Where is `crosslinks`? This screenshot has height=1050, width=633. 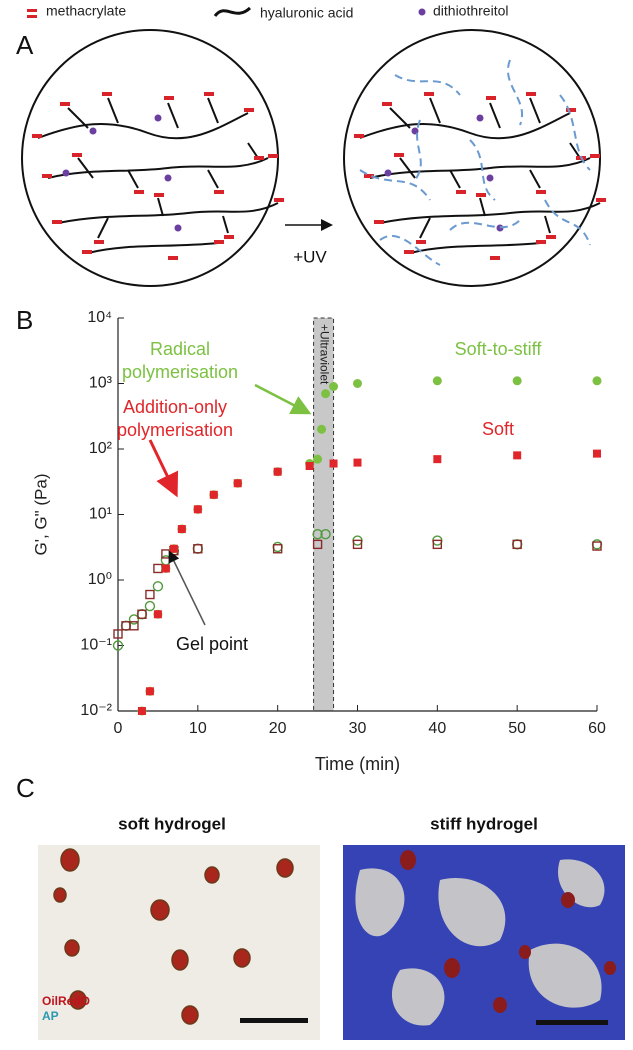
crosslinks is located at coordinates (475, 162).